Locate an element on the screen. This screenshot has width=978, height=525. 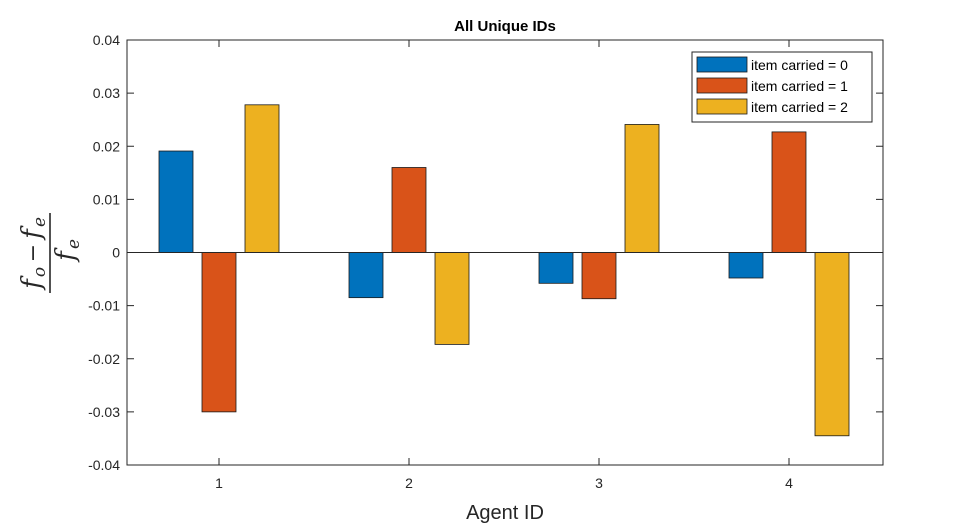
y-tick-label-8: 0.04 is located at coordinates (106, 40).